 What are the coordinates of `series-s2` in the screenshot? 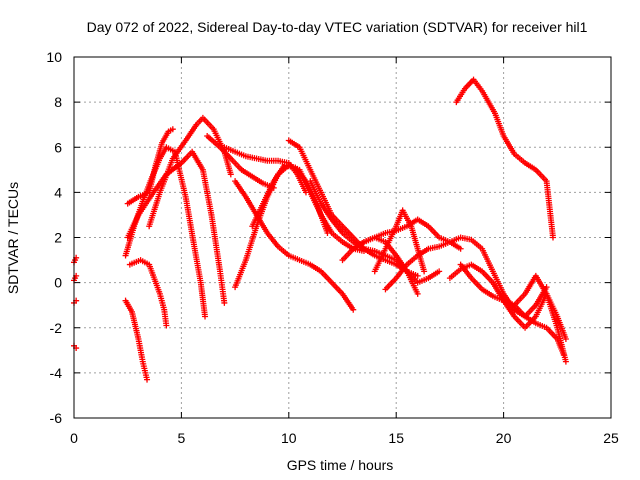 It's located at (150, 166).